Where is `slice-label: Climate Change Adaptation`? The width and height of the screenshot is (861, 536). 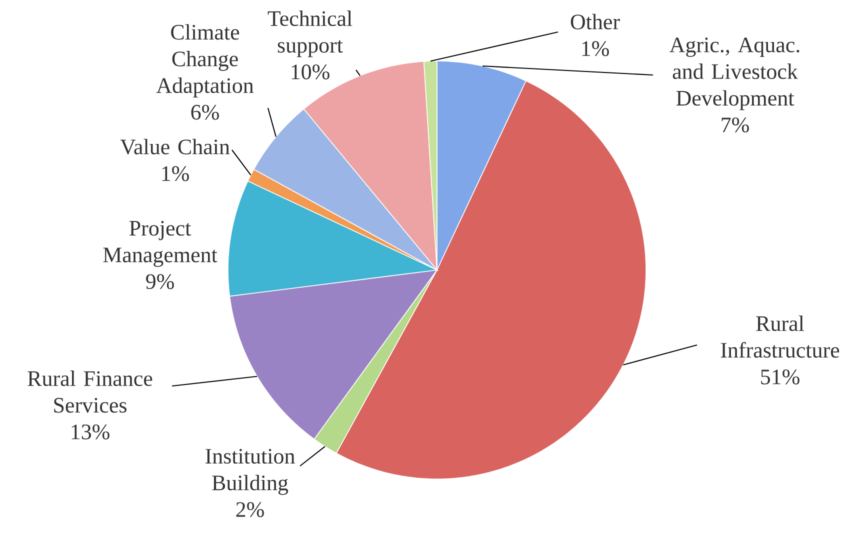 slice-label: Climate Change Adaptation is located at coordinates (205, 61).